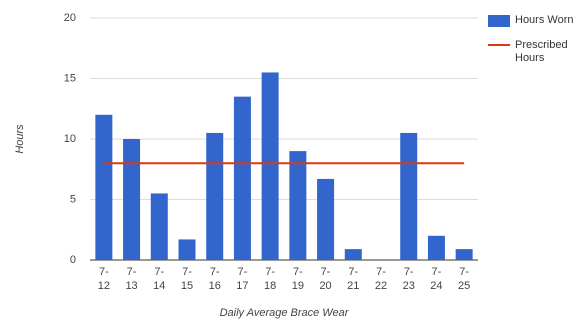 The height and width of the screenshot is (322, 580). I want to click on x-tick-label: 7-21, so click(353, 279).